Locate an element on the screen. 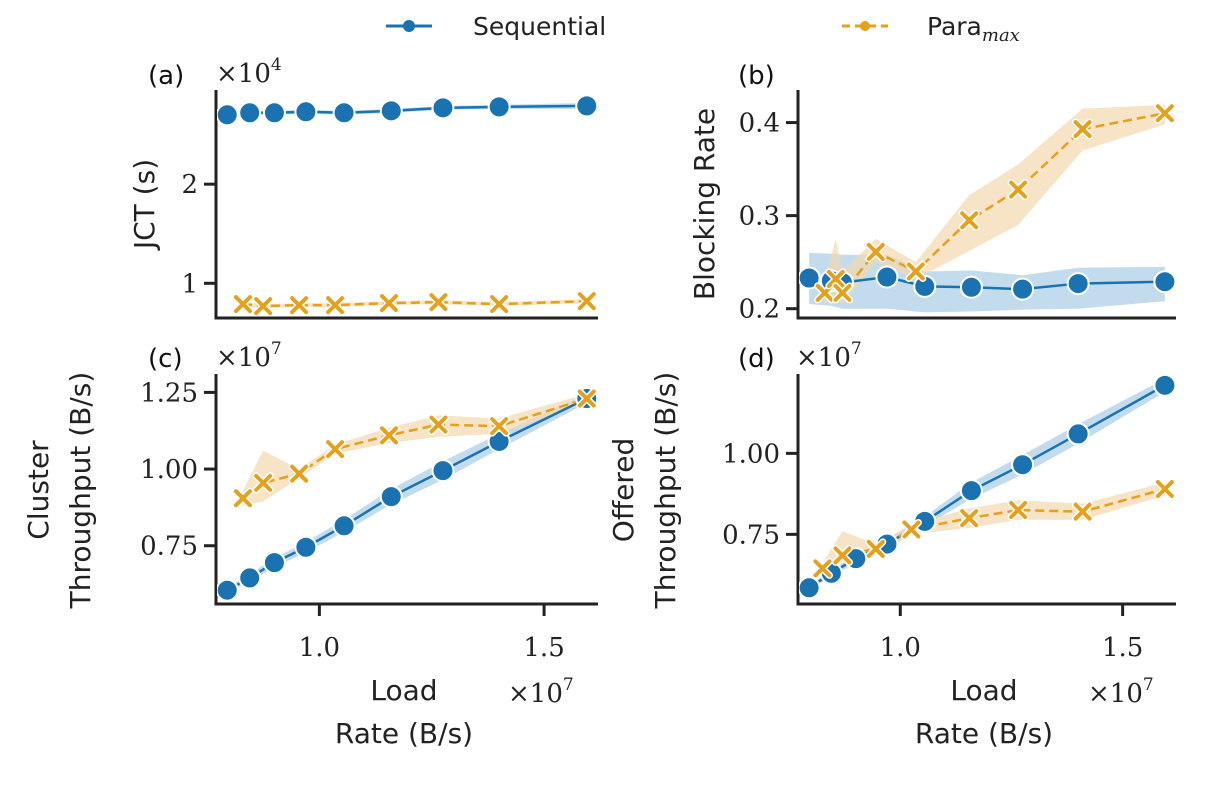  plot-area-b is located at coordinates (988, 207).